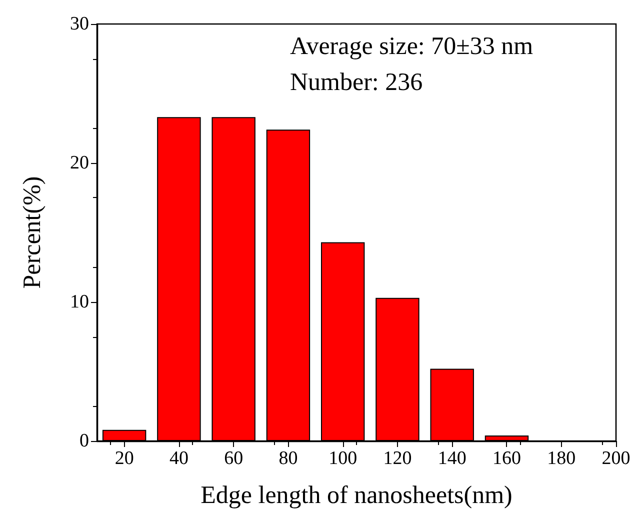  I want to click on x-tick-label: 120, so click(397, 458).